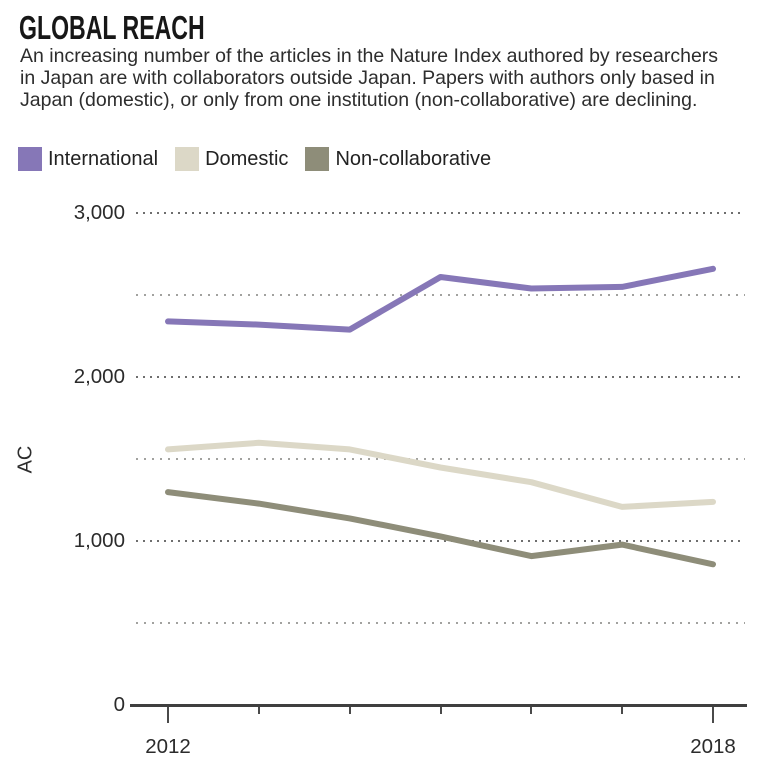 This screenshot has width=767, height=767. What do you see at coordinates (413, 158) in the screenshot?
I see `legend-label: Non-collaborative` at bounding box center [413, 158].